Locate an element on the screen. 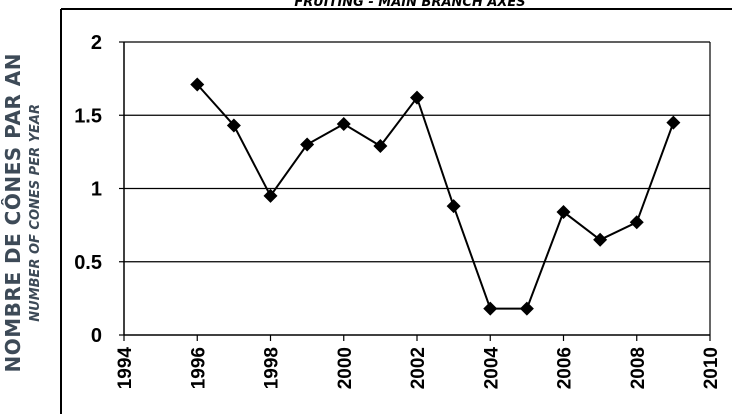  y-axis-label-french: NOMBRE DE CÔNES PAR AN is located at coordinates (13, 212).